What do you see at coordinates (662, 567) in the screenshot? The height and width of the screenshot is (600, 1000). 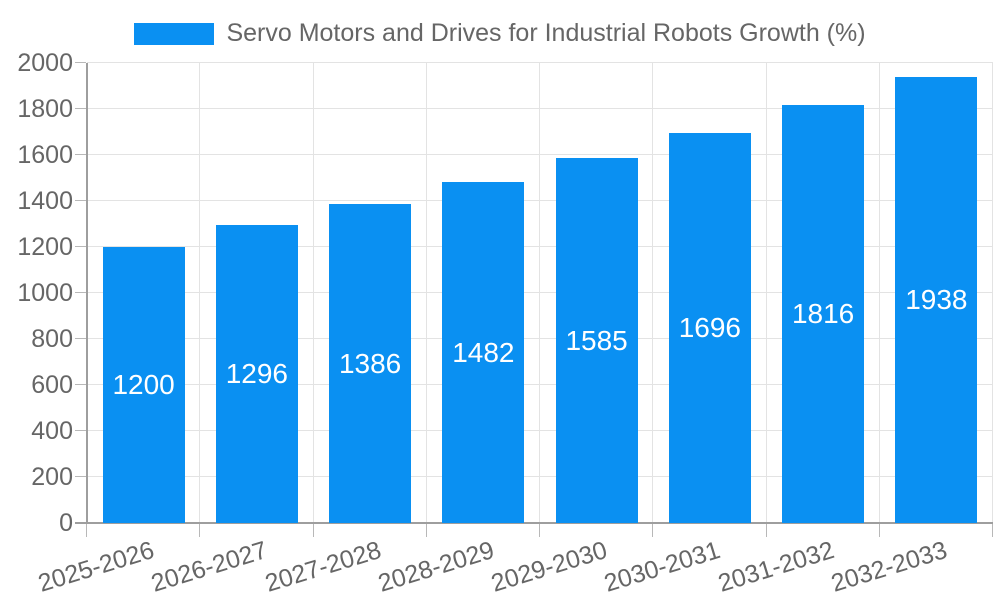 I see `x-axis-tick-label: 2030-2031` at bounding box center [662, 567].